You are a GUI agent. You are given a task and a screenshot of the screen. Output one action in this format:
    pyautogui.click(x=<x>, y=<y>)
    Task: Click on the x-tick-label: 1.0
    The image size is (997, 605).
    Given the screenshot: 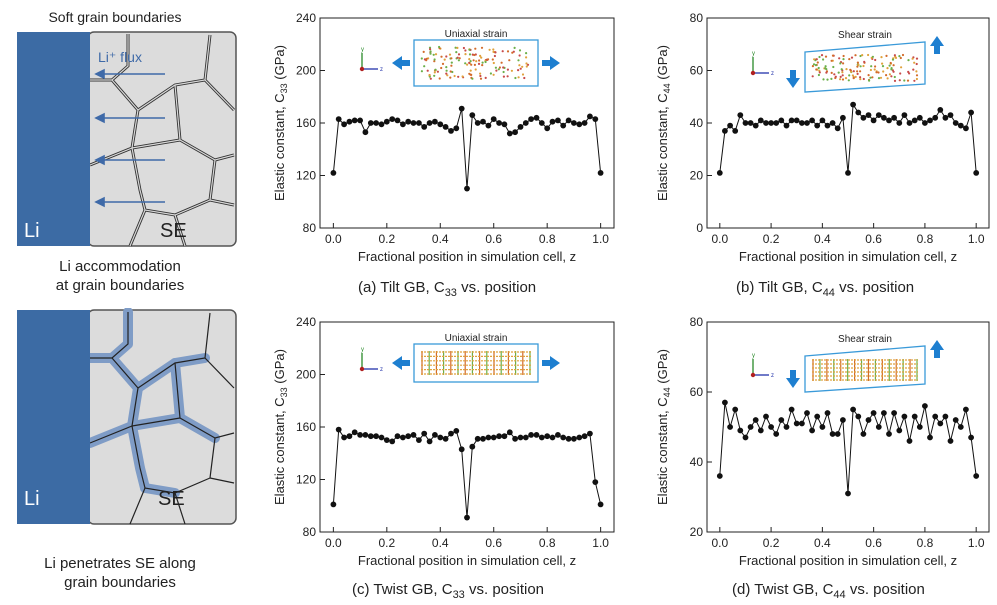 What is the action you would take?
    pyautogui.click(x=976, y=239)
    